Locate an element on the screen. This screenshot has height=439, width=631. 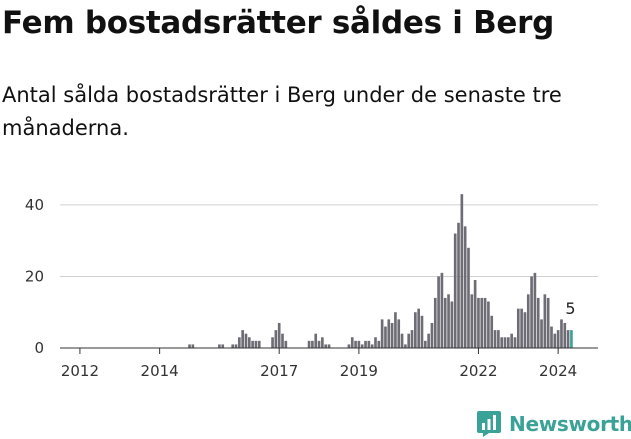
x-tick-label: 2014 is located at coordinates (160, 371).